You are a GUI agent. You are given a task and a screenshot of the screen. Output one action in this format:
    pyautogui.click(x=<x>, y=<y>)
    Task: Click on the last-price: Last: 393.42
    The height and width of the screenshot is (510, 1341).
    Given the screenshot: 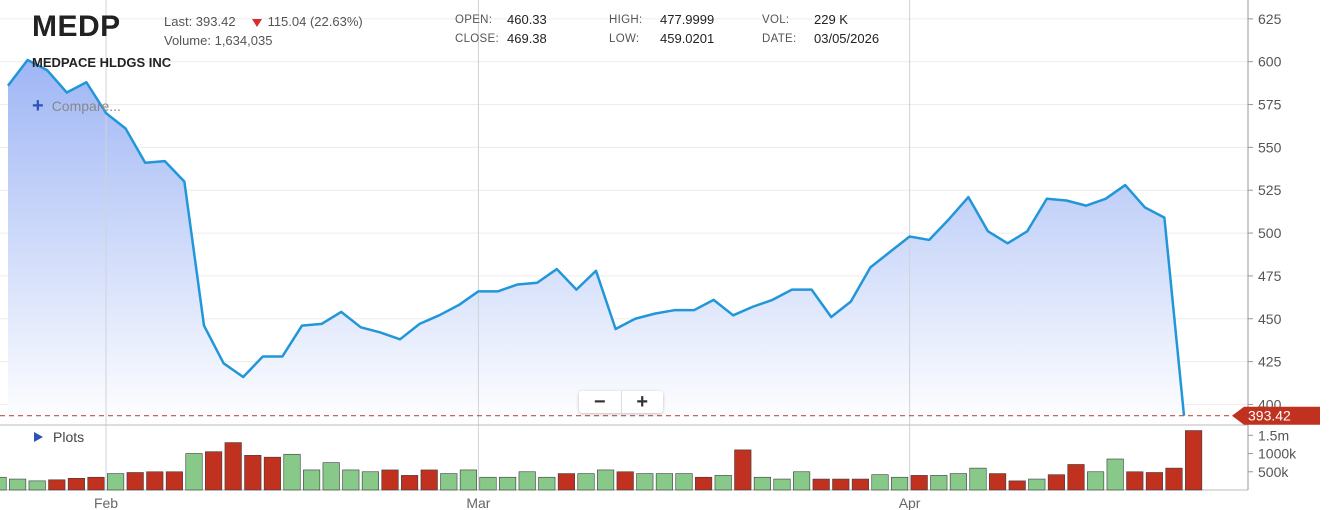 What is the action you would take?
    pyautogui.click(x=200, y=21)
    